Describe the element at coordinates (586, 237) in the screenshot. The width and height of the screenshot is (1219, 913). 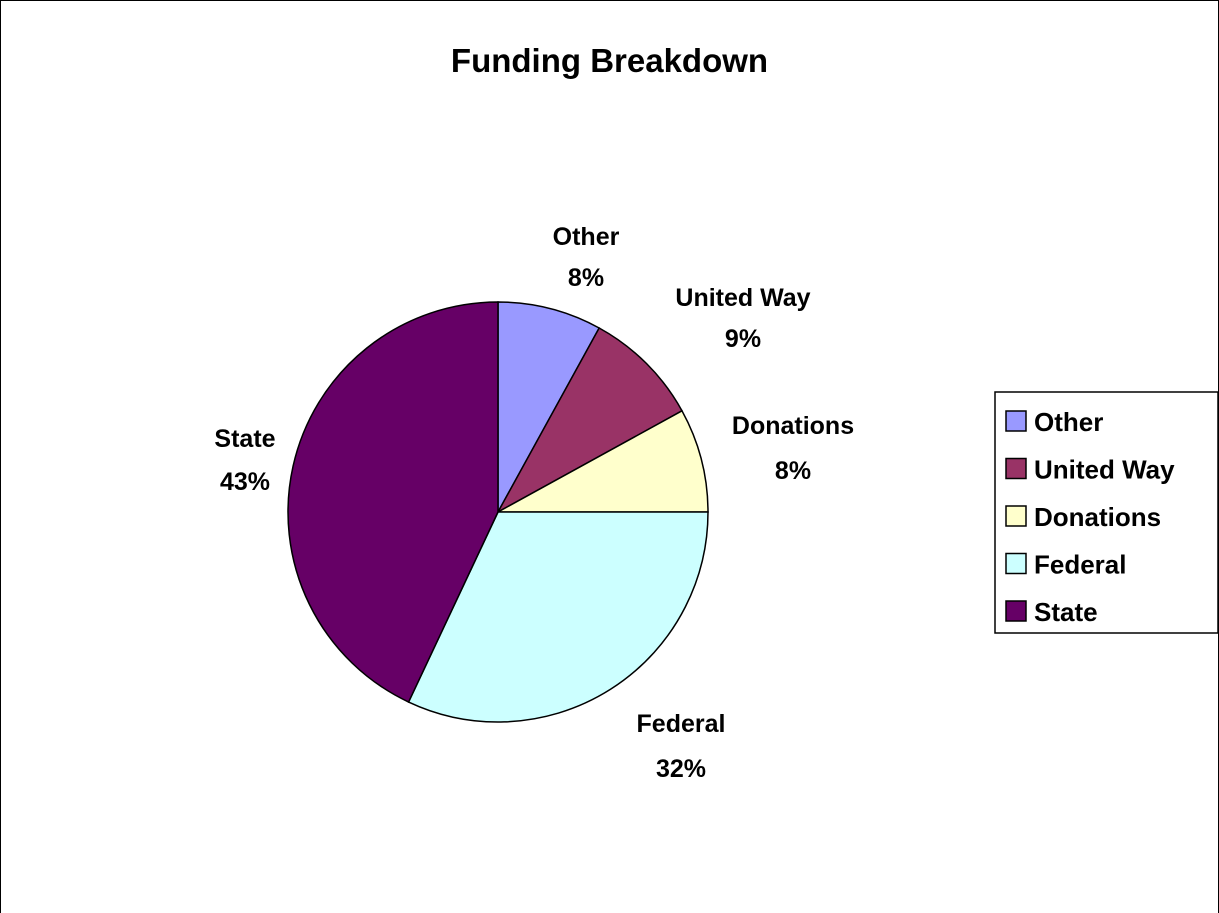
I see `data-label-other-name: Other` at that location.